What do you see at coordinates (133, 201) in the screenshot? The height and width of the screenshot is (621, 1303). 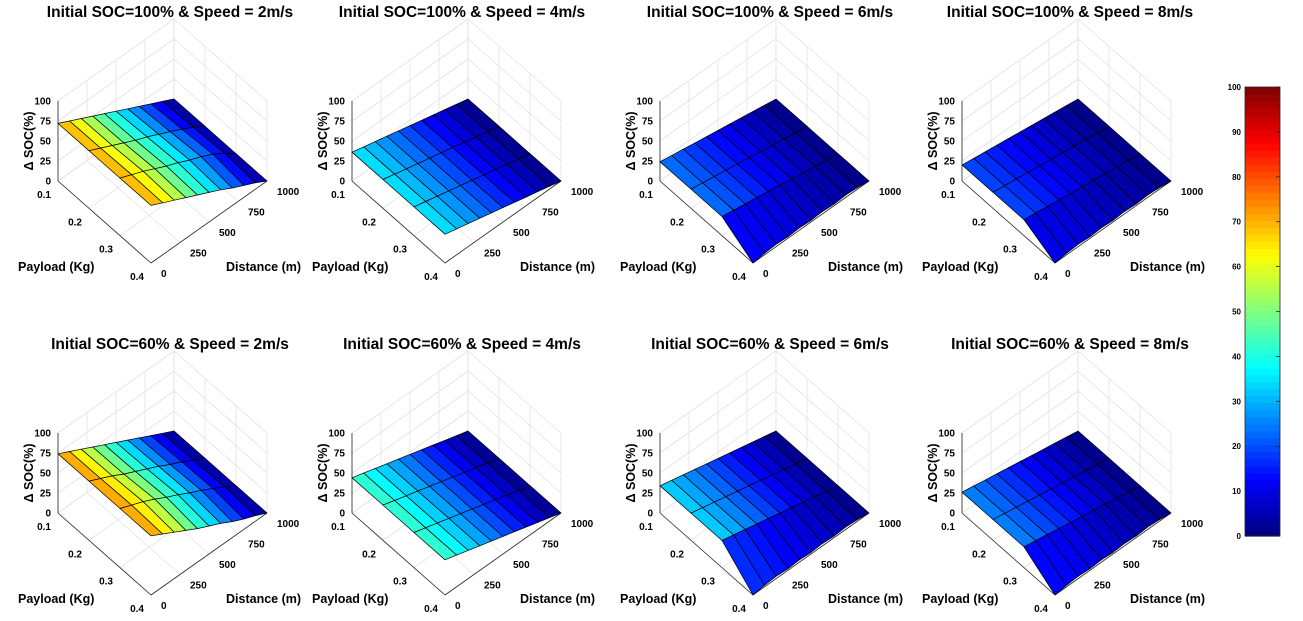 I see `floor-gridline` at bounding box center [133, 201].